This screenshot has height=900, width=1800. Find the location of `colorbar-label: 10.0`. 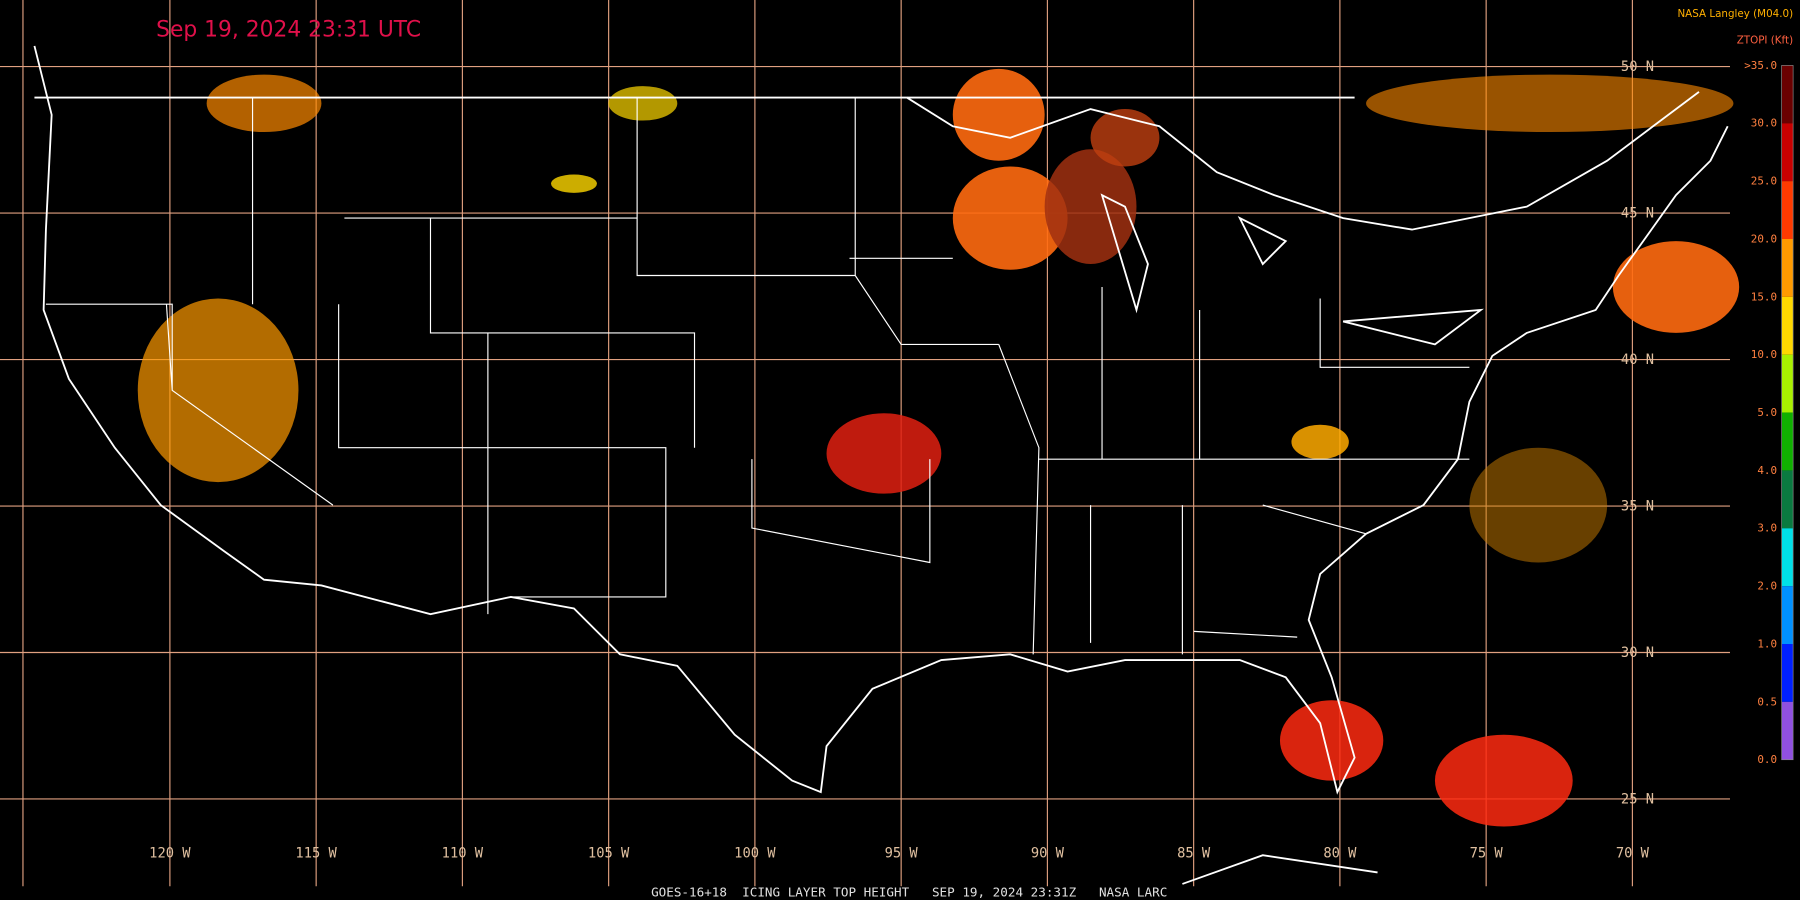

colorbar-label: 10.0 is located at coordinates (1764, 354).